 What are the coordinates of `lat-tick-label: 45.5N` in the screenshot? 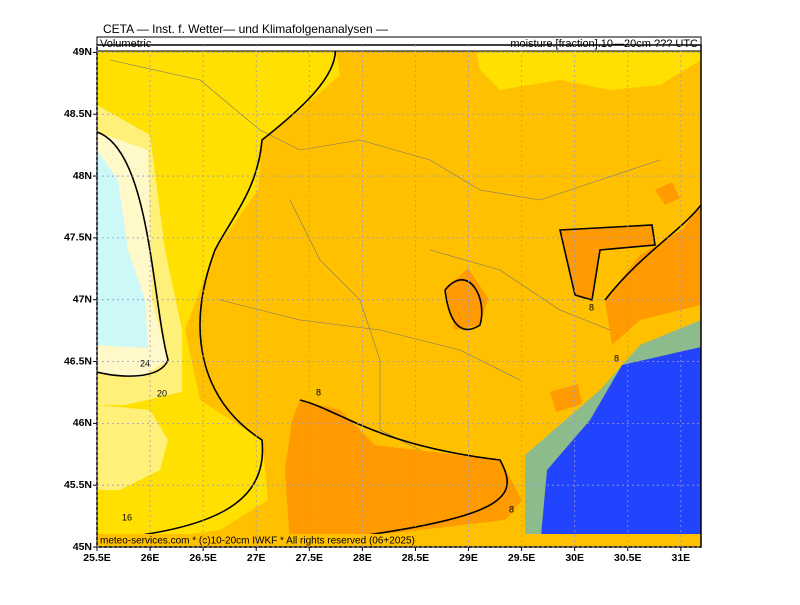 It's located at (78, 485).